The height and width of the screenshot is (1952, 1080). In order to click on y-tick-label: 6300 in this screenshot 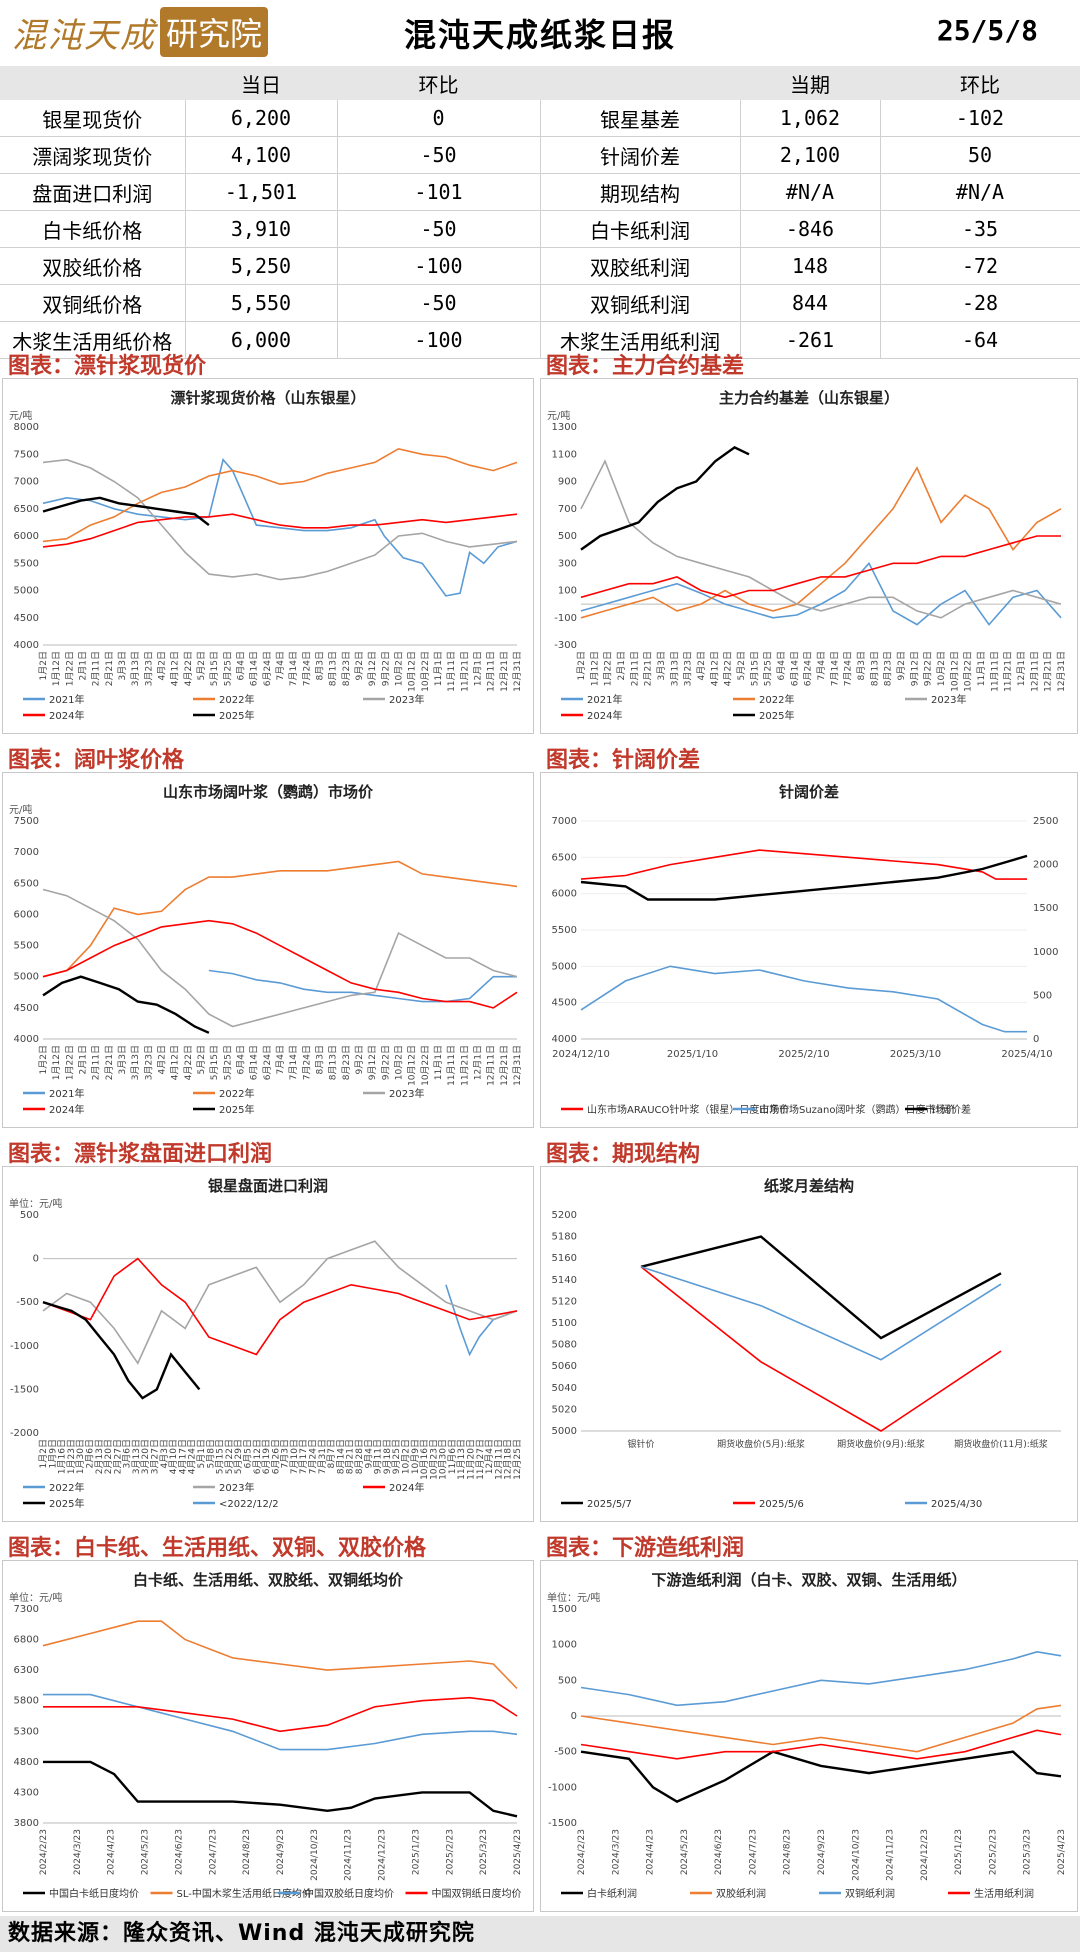, I will do `click(26, 1670)`.